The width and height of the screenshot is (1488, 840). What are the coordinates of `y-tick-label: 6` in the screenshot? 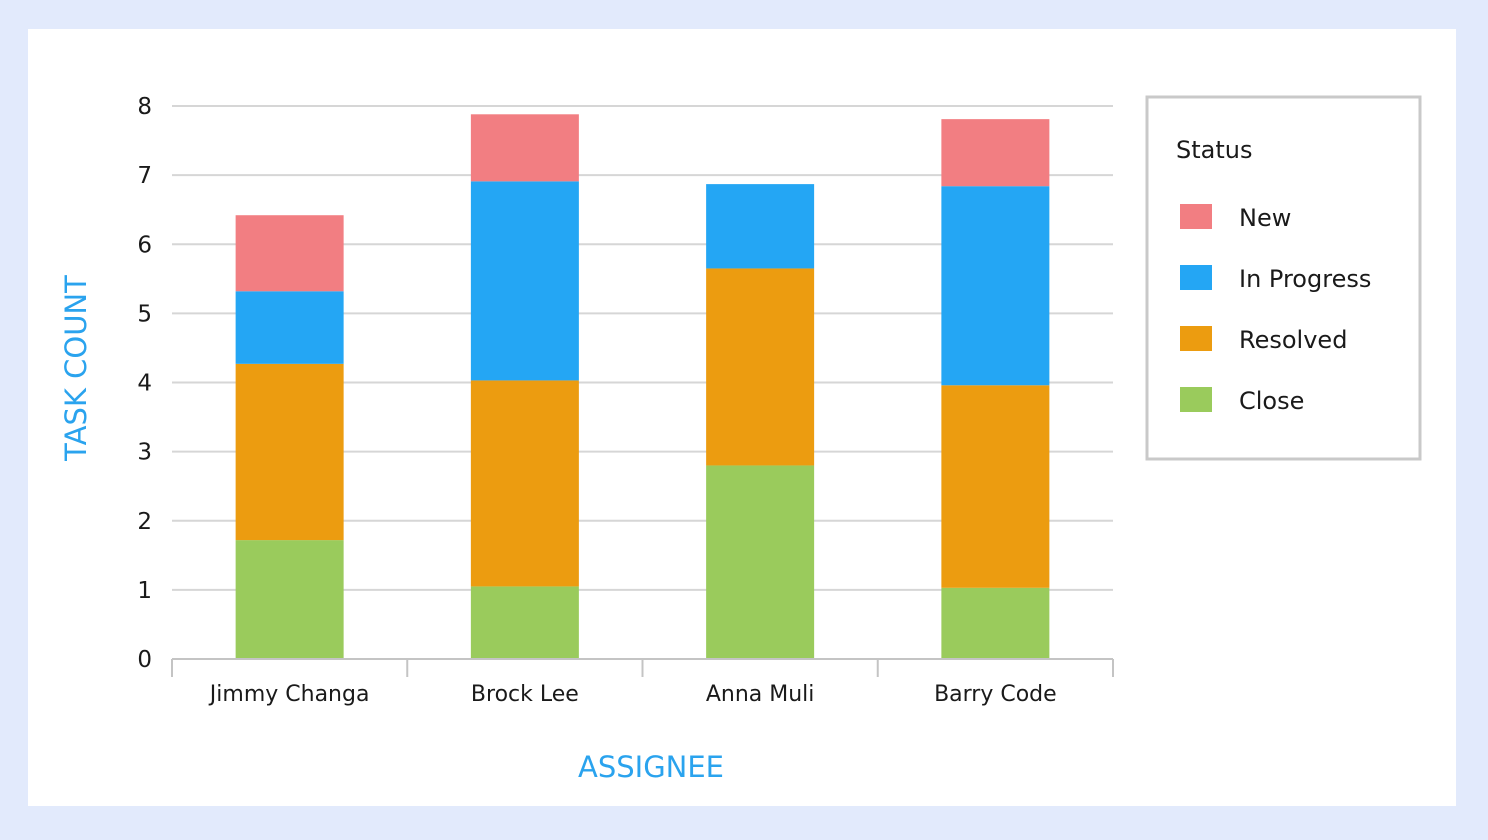 It's located at (144, 245).